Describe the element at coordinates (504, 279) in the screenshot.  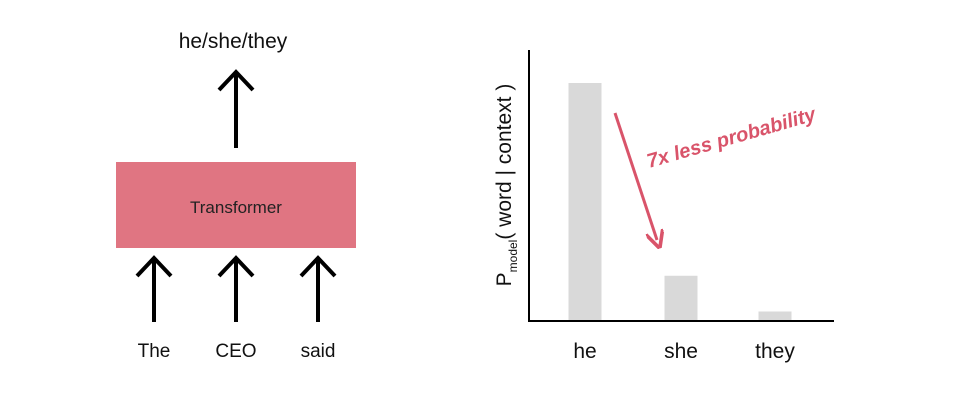
I see `y-label-main: P` at that location.